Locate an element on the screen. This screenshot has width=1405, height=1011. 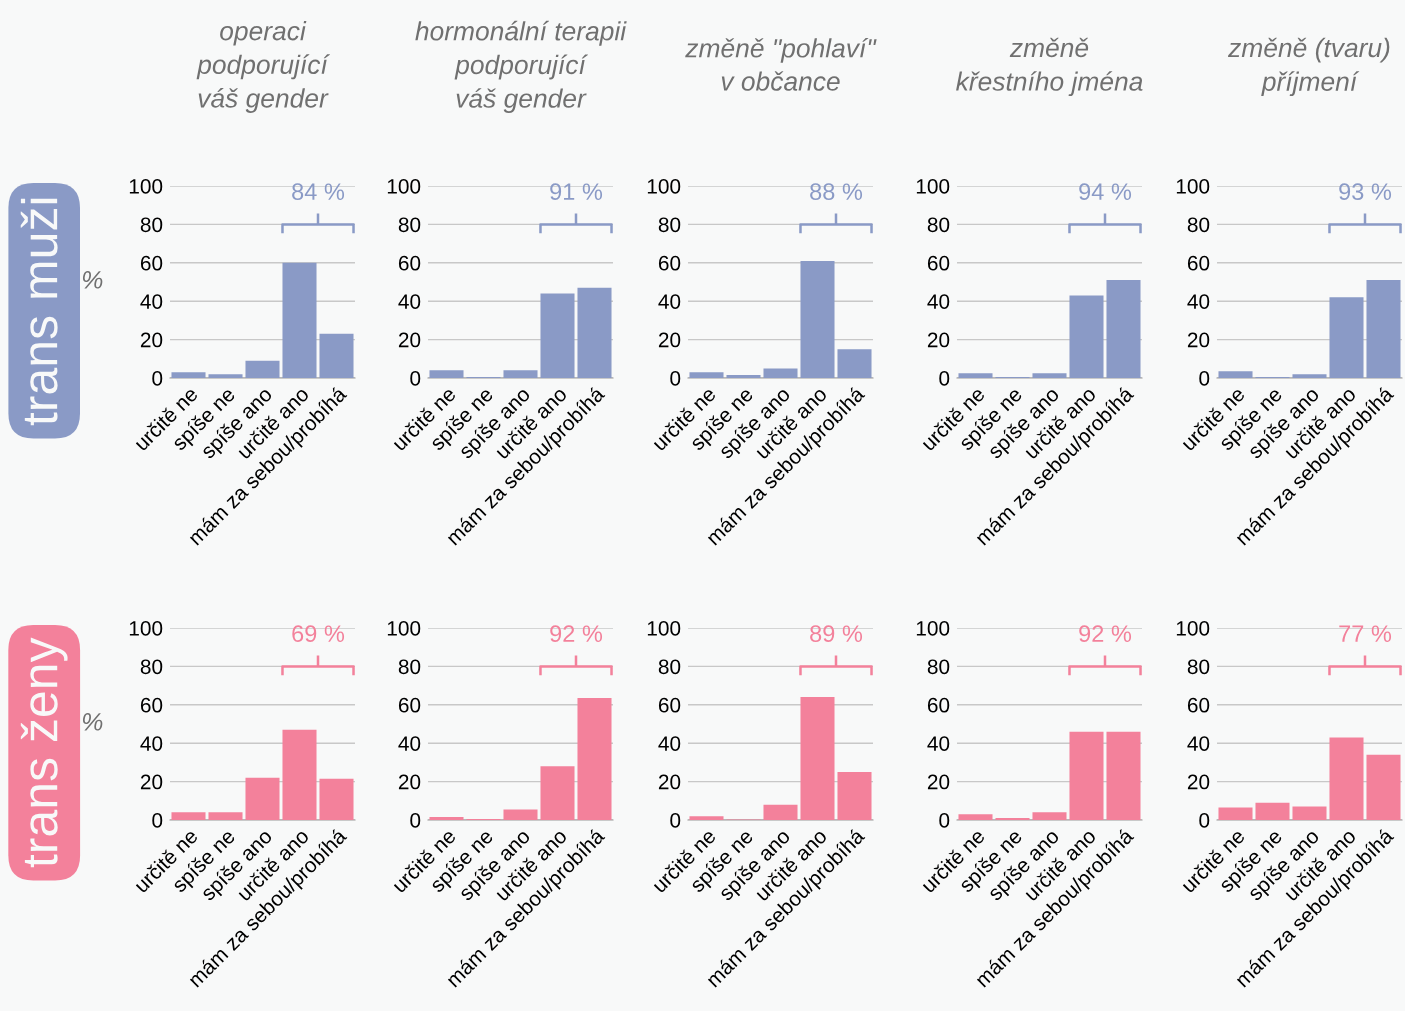
text: trans ženy is located at coordinates (44, 752).